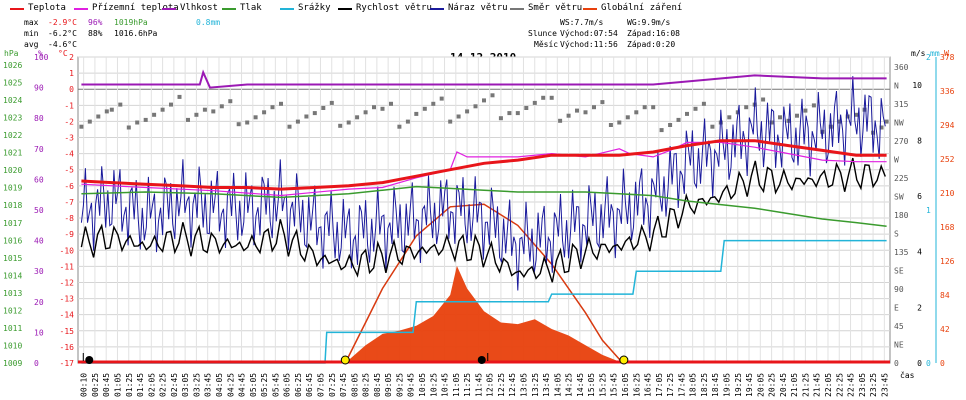 This screenshot has height=400, width=966. What do you see at coordinates (12, 293) in the screenshot?
I see `tick-label-hpa: 1013` at bounding box center [12, 293].